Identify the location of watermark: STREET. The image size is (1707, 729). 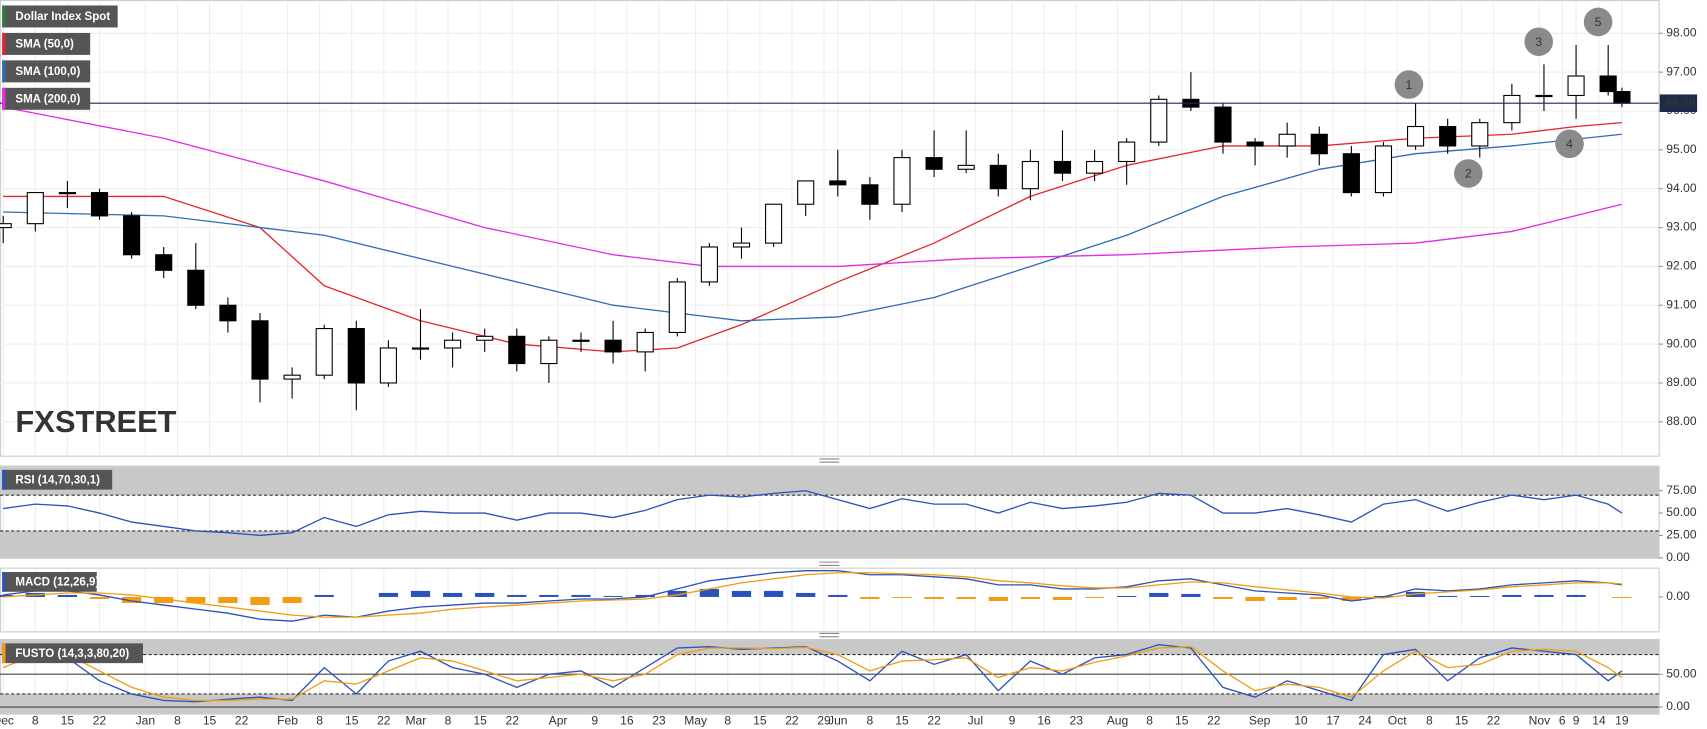
(116, 421).